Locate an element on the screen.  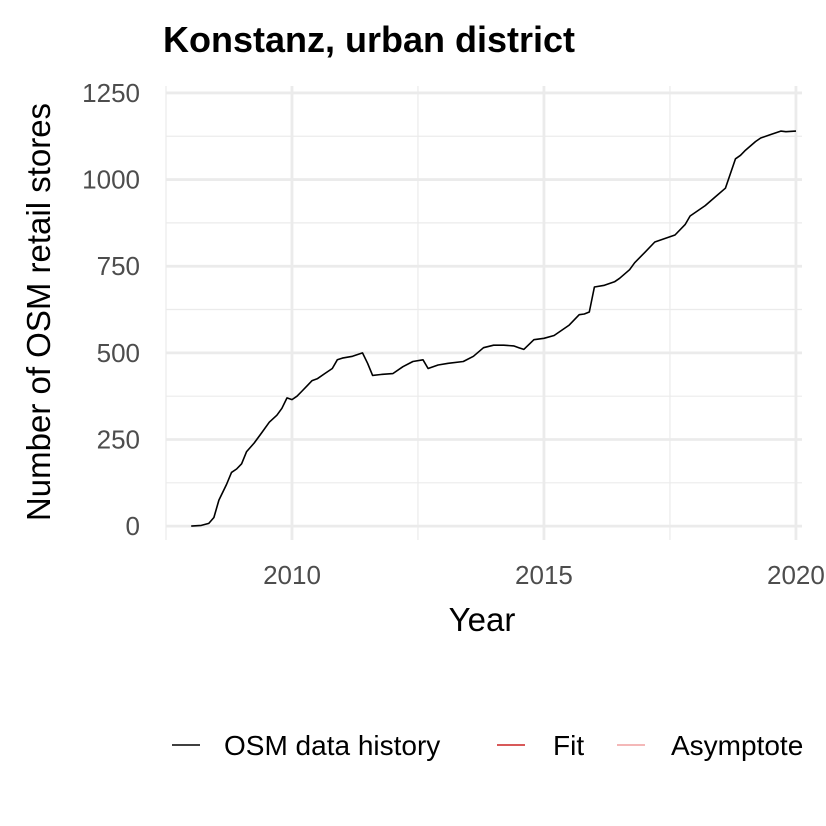
x-axis-ticks: 2010 2015 2020 is located at coordinates (544, 575).